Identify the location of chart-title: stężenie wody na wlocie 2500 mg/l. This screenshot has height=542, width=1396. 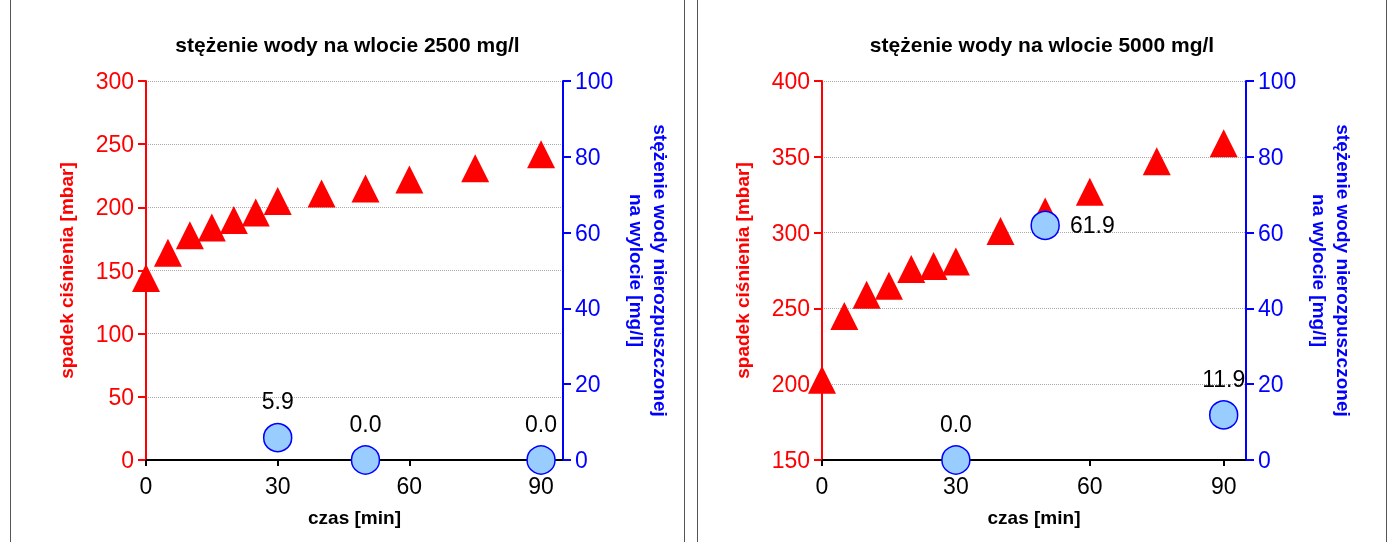
(347, 44).